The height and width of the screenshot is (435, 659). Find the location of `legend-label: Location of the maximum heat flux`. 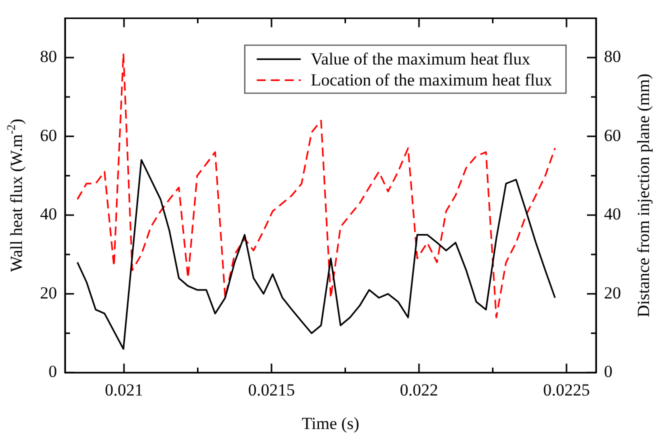

legend-label: Location of the maximum heat flux is located at coordinates (431, 80).